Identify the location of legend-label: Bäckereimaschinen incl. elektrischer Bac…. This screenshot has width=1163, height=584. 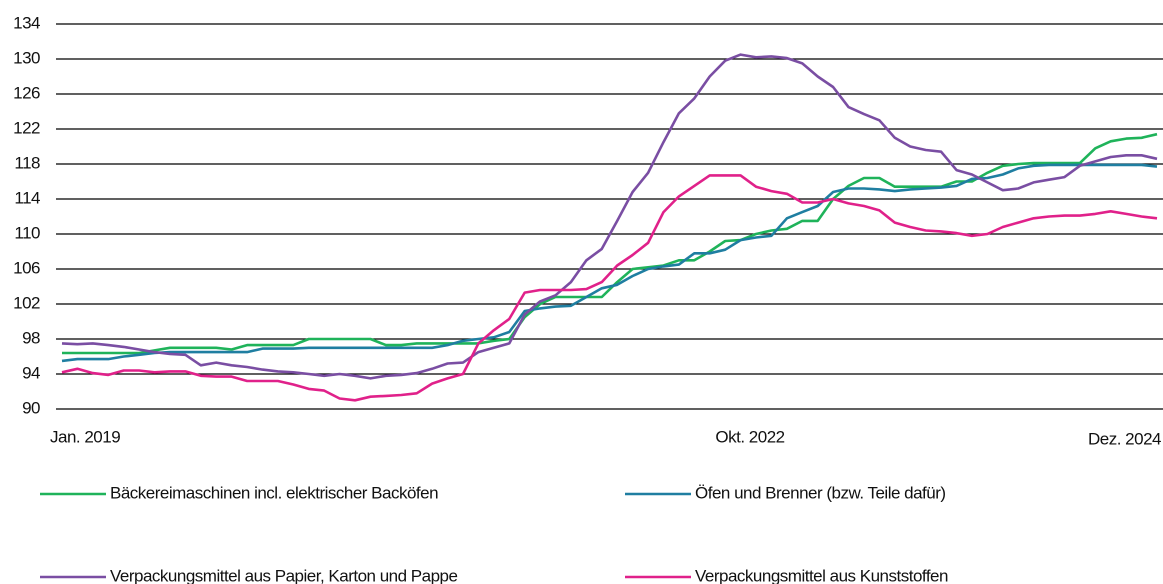
(274, 492).